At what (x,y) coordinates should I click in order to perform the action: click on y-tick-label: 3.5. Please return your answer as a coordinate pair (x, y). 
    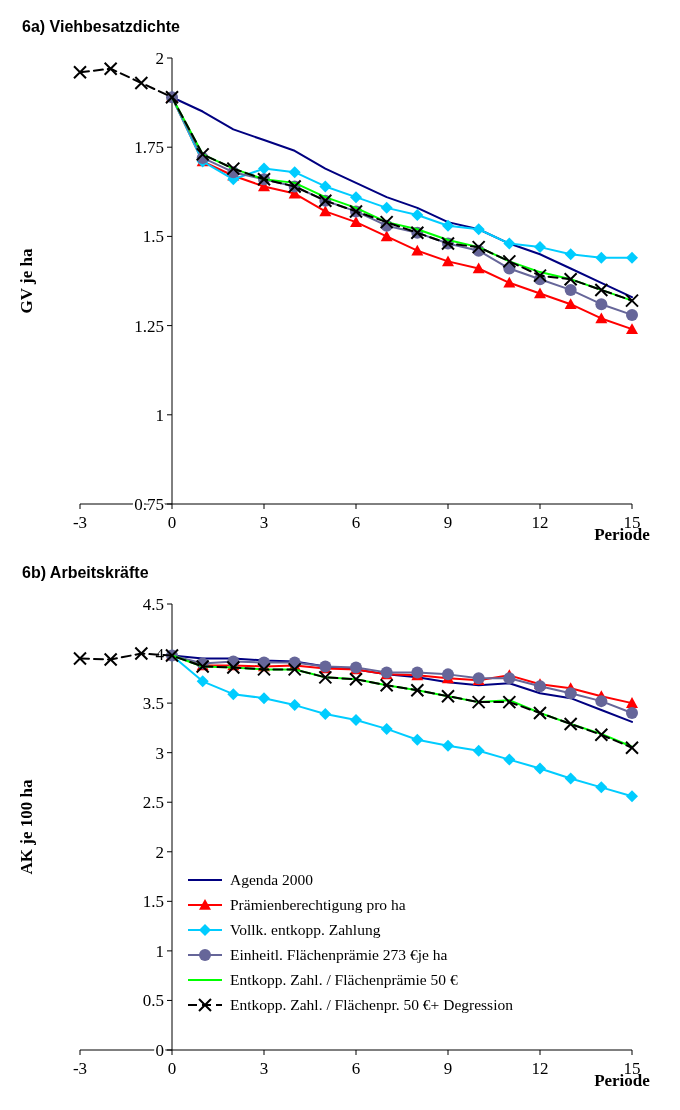
    Looking at the image, I should click on (153, 704).